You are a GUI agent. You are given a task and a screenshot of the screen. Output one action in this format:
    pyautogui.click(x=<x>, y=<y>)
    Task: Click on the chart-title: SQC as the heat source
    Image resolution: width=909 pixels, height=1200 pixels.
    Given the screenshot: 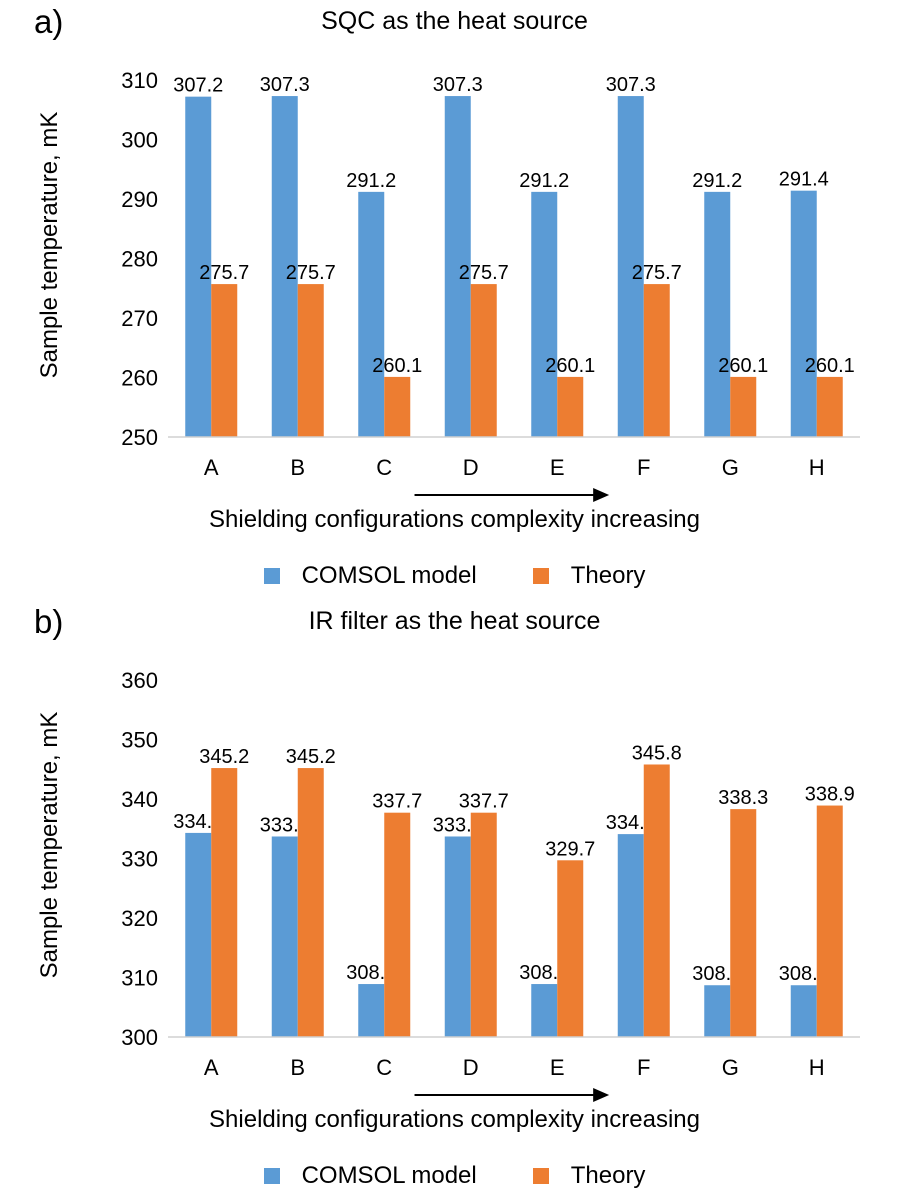 What is the action you would take?
    pyautogui.click(x=454, y=21)
    